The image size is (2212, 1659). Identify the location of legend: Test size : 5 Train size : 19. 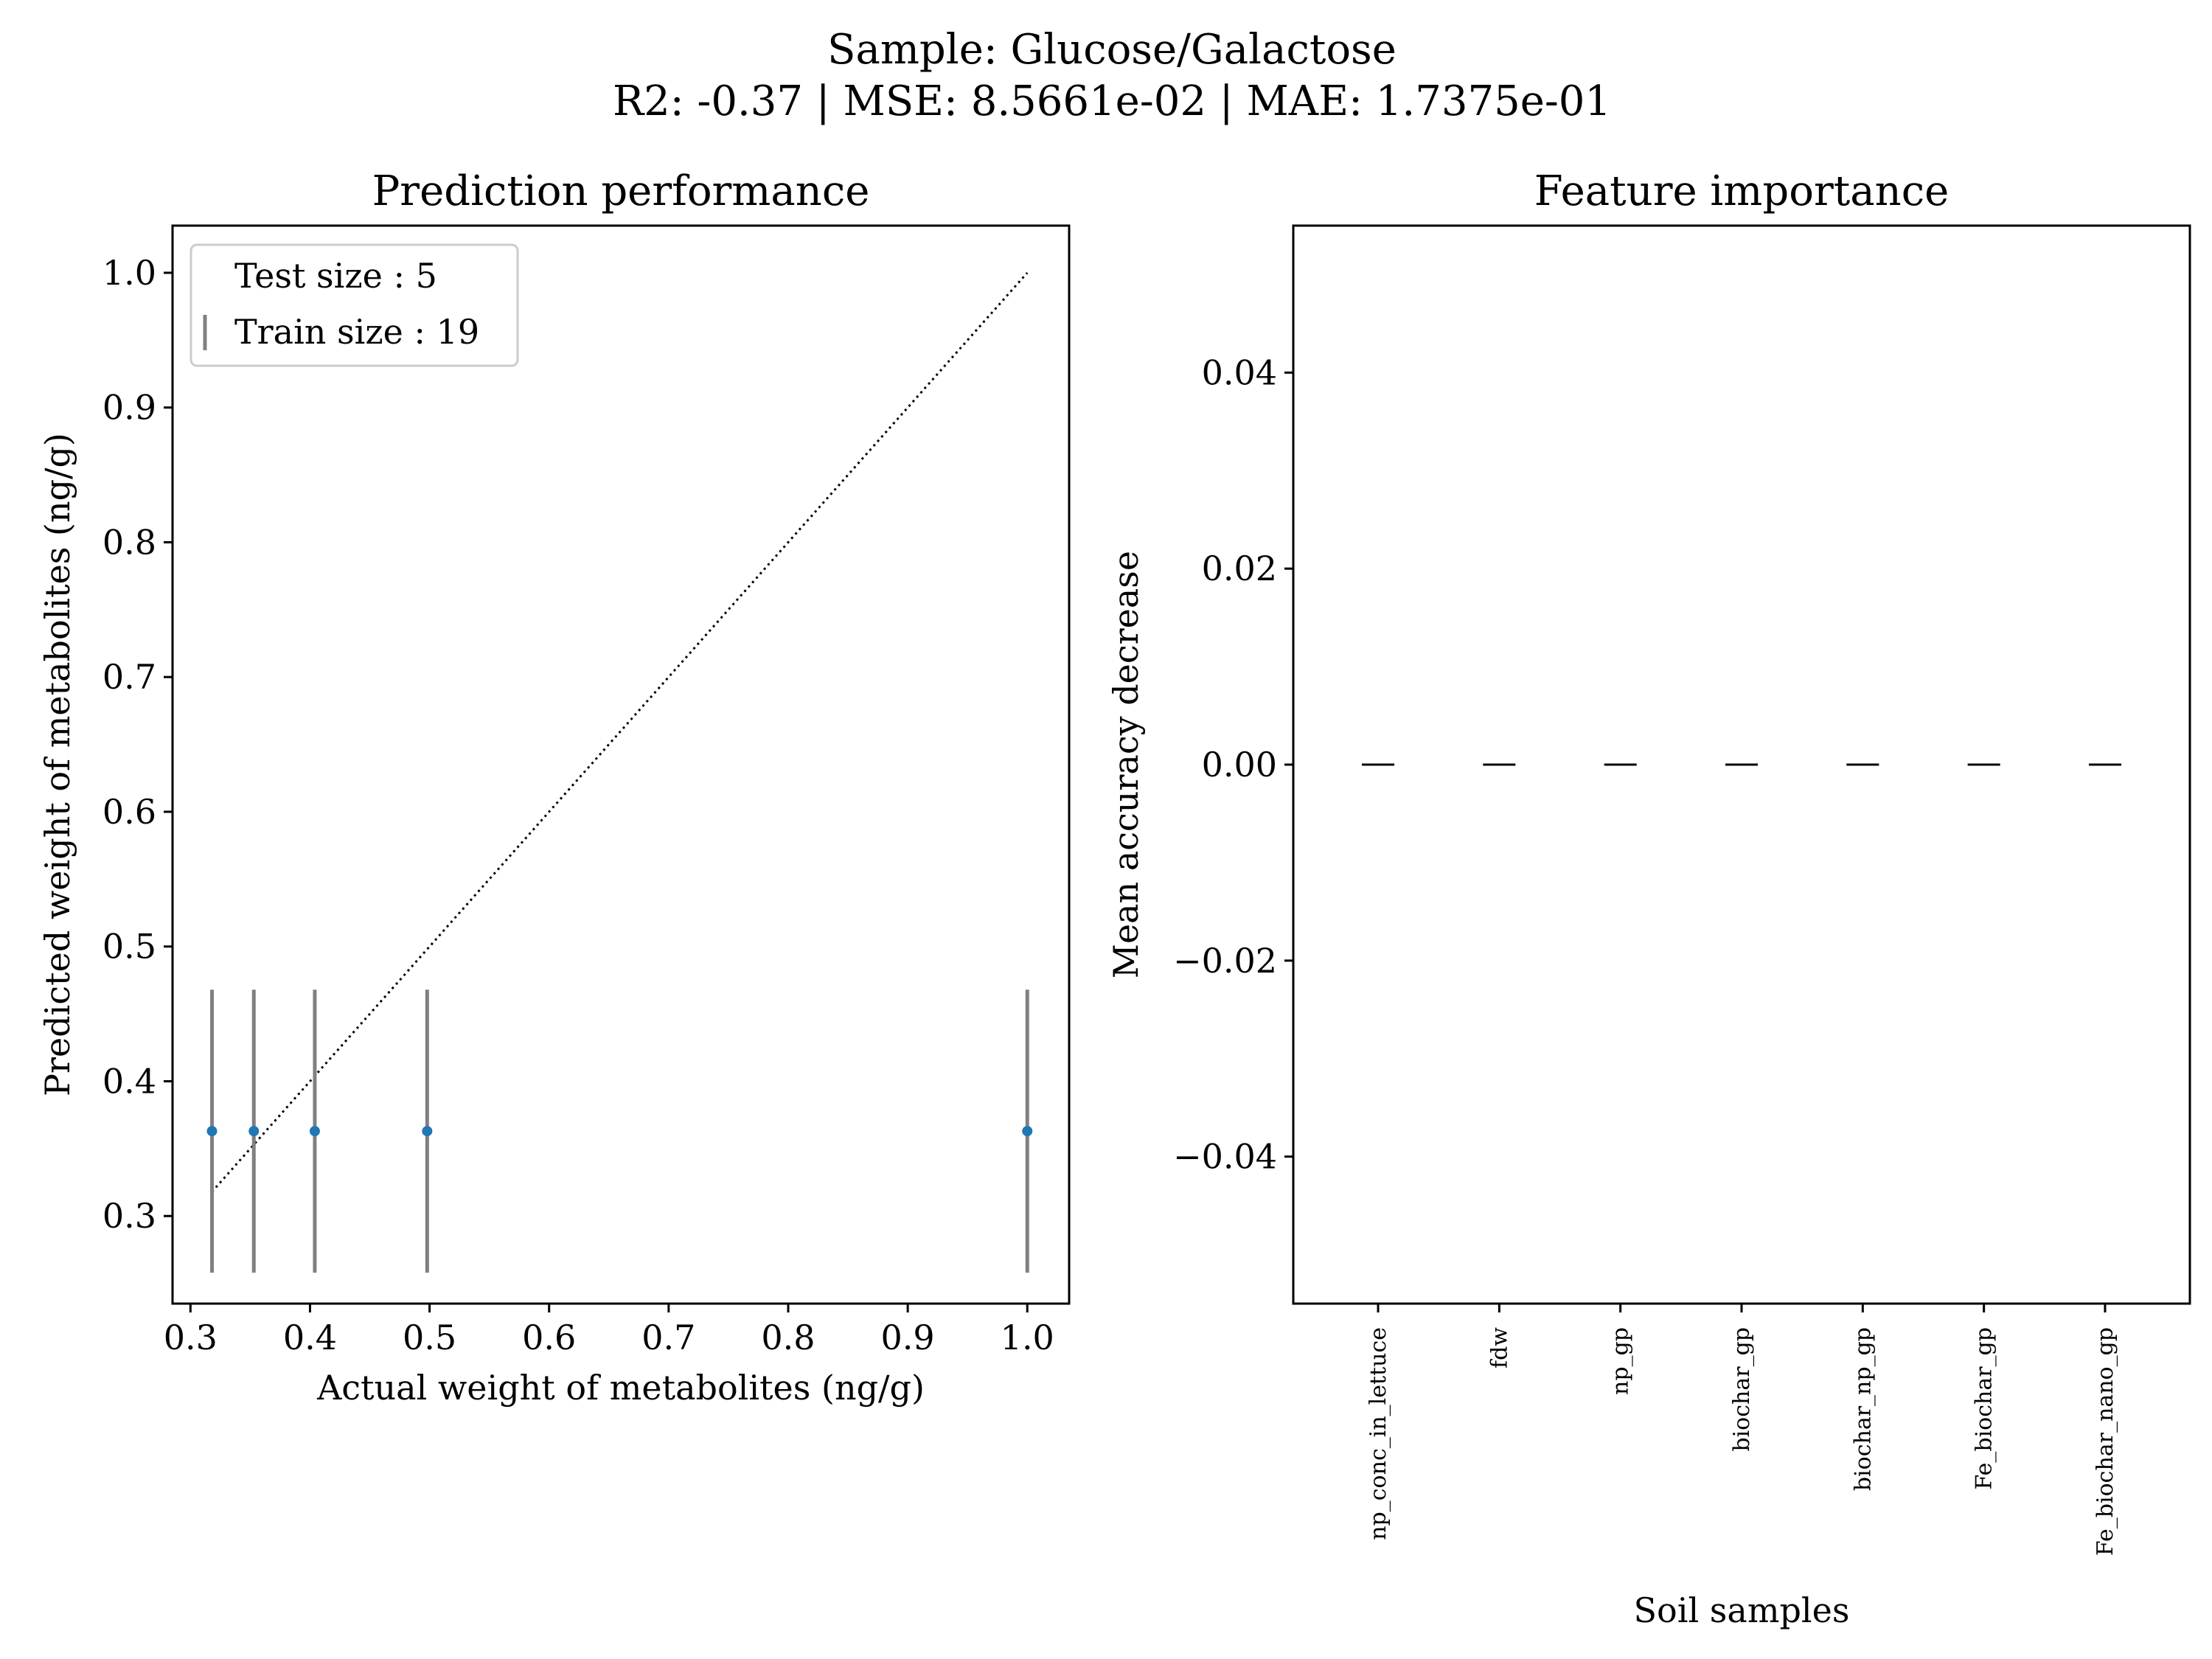
(354, 305).